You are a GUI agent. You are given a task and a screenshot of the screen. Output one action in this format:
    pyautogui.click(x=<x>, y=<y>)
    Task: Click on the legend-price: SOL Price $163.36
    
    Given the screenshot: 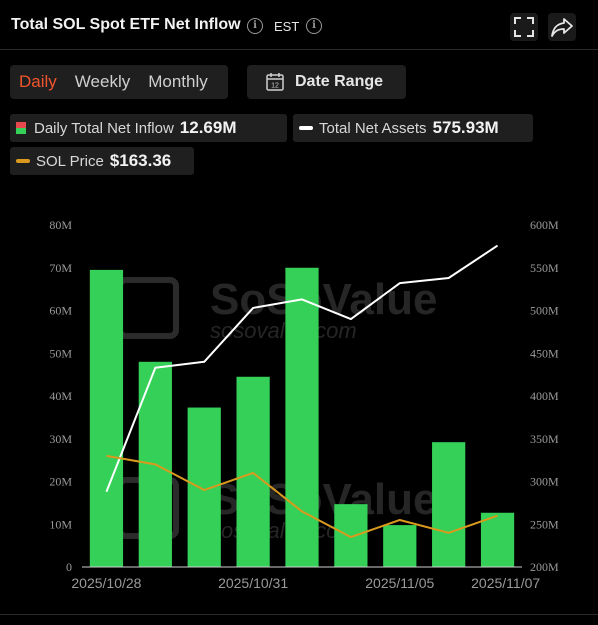 What is the action you would take?
    pyautogui.click(x=102, y=161)
    